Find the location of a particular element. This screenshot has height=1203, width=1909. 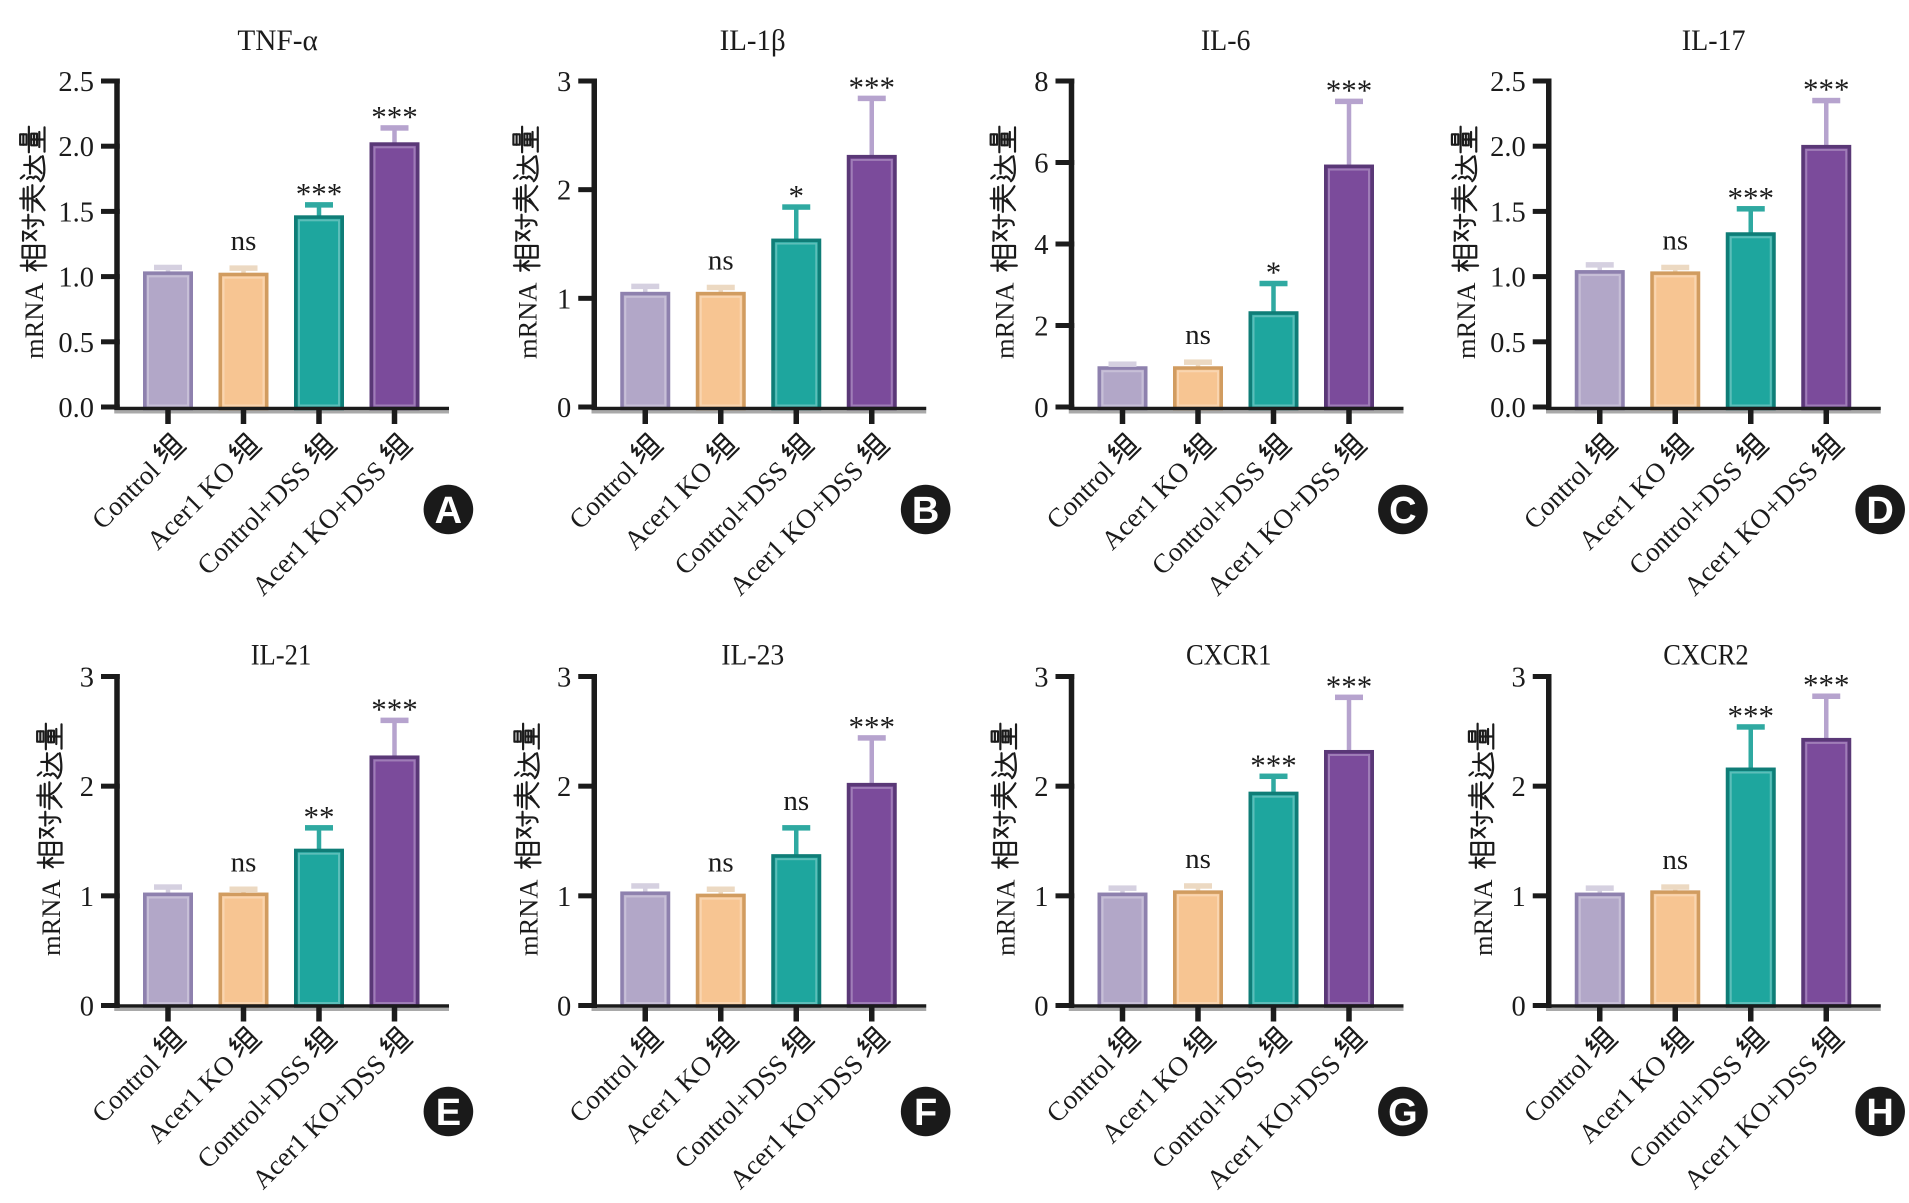

svg-text: IL-17 is located at coordinates (1714, 40).